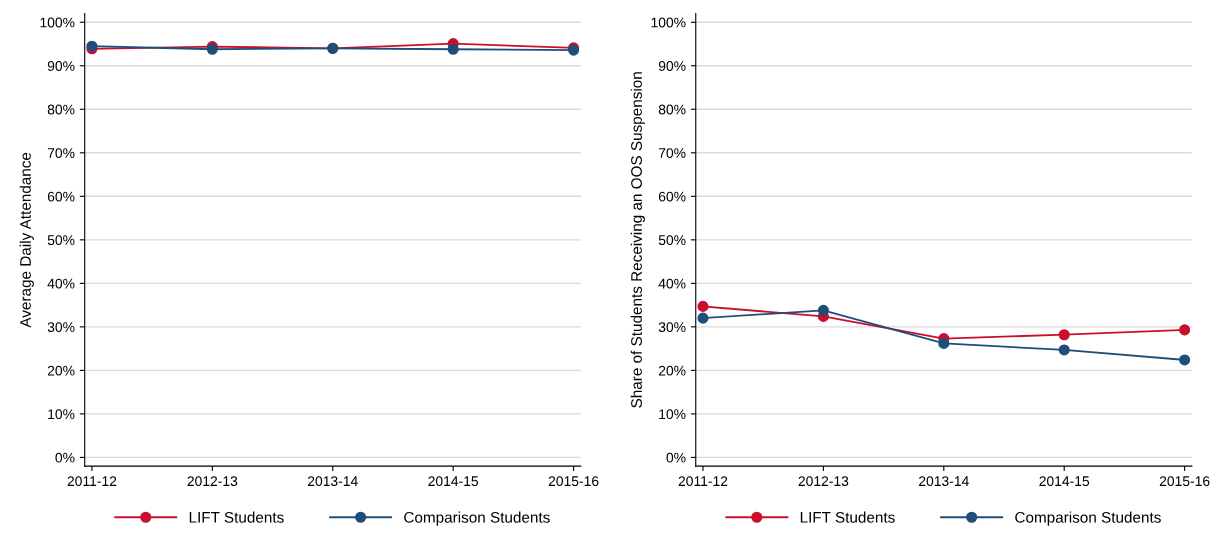 The width and height of the screenshot is (1210, 542). Describe the element at coordinates (26, 240) in the screenshot. I see `y-axis-title: Average Daily Attendance` at that location.